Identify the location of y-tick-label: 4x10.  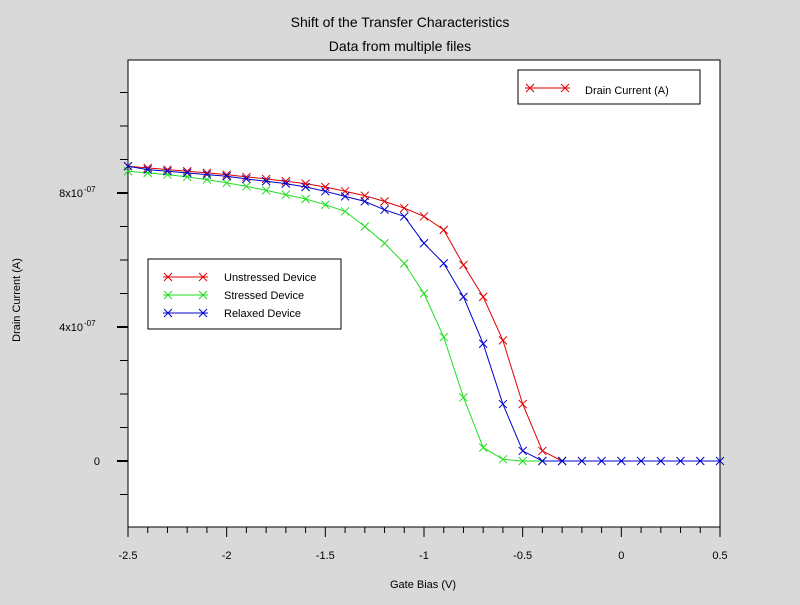
(71, 328).